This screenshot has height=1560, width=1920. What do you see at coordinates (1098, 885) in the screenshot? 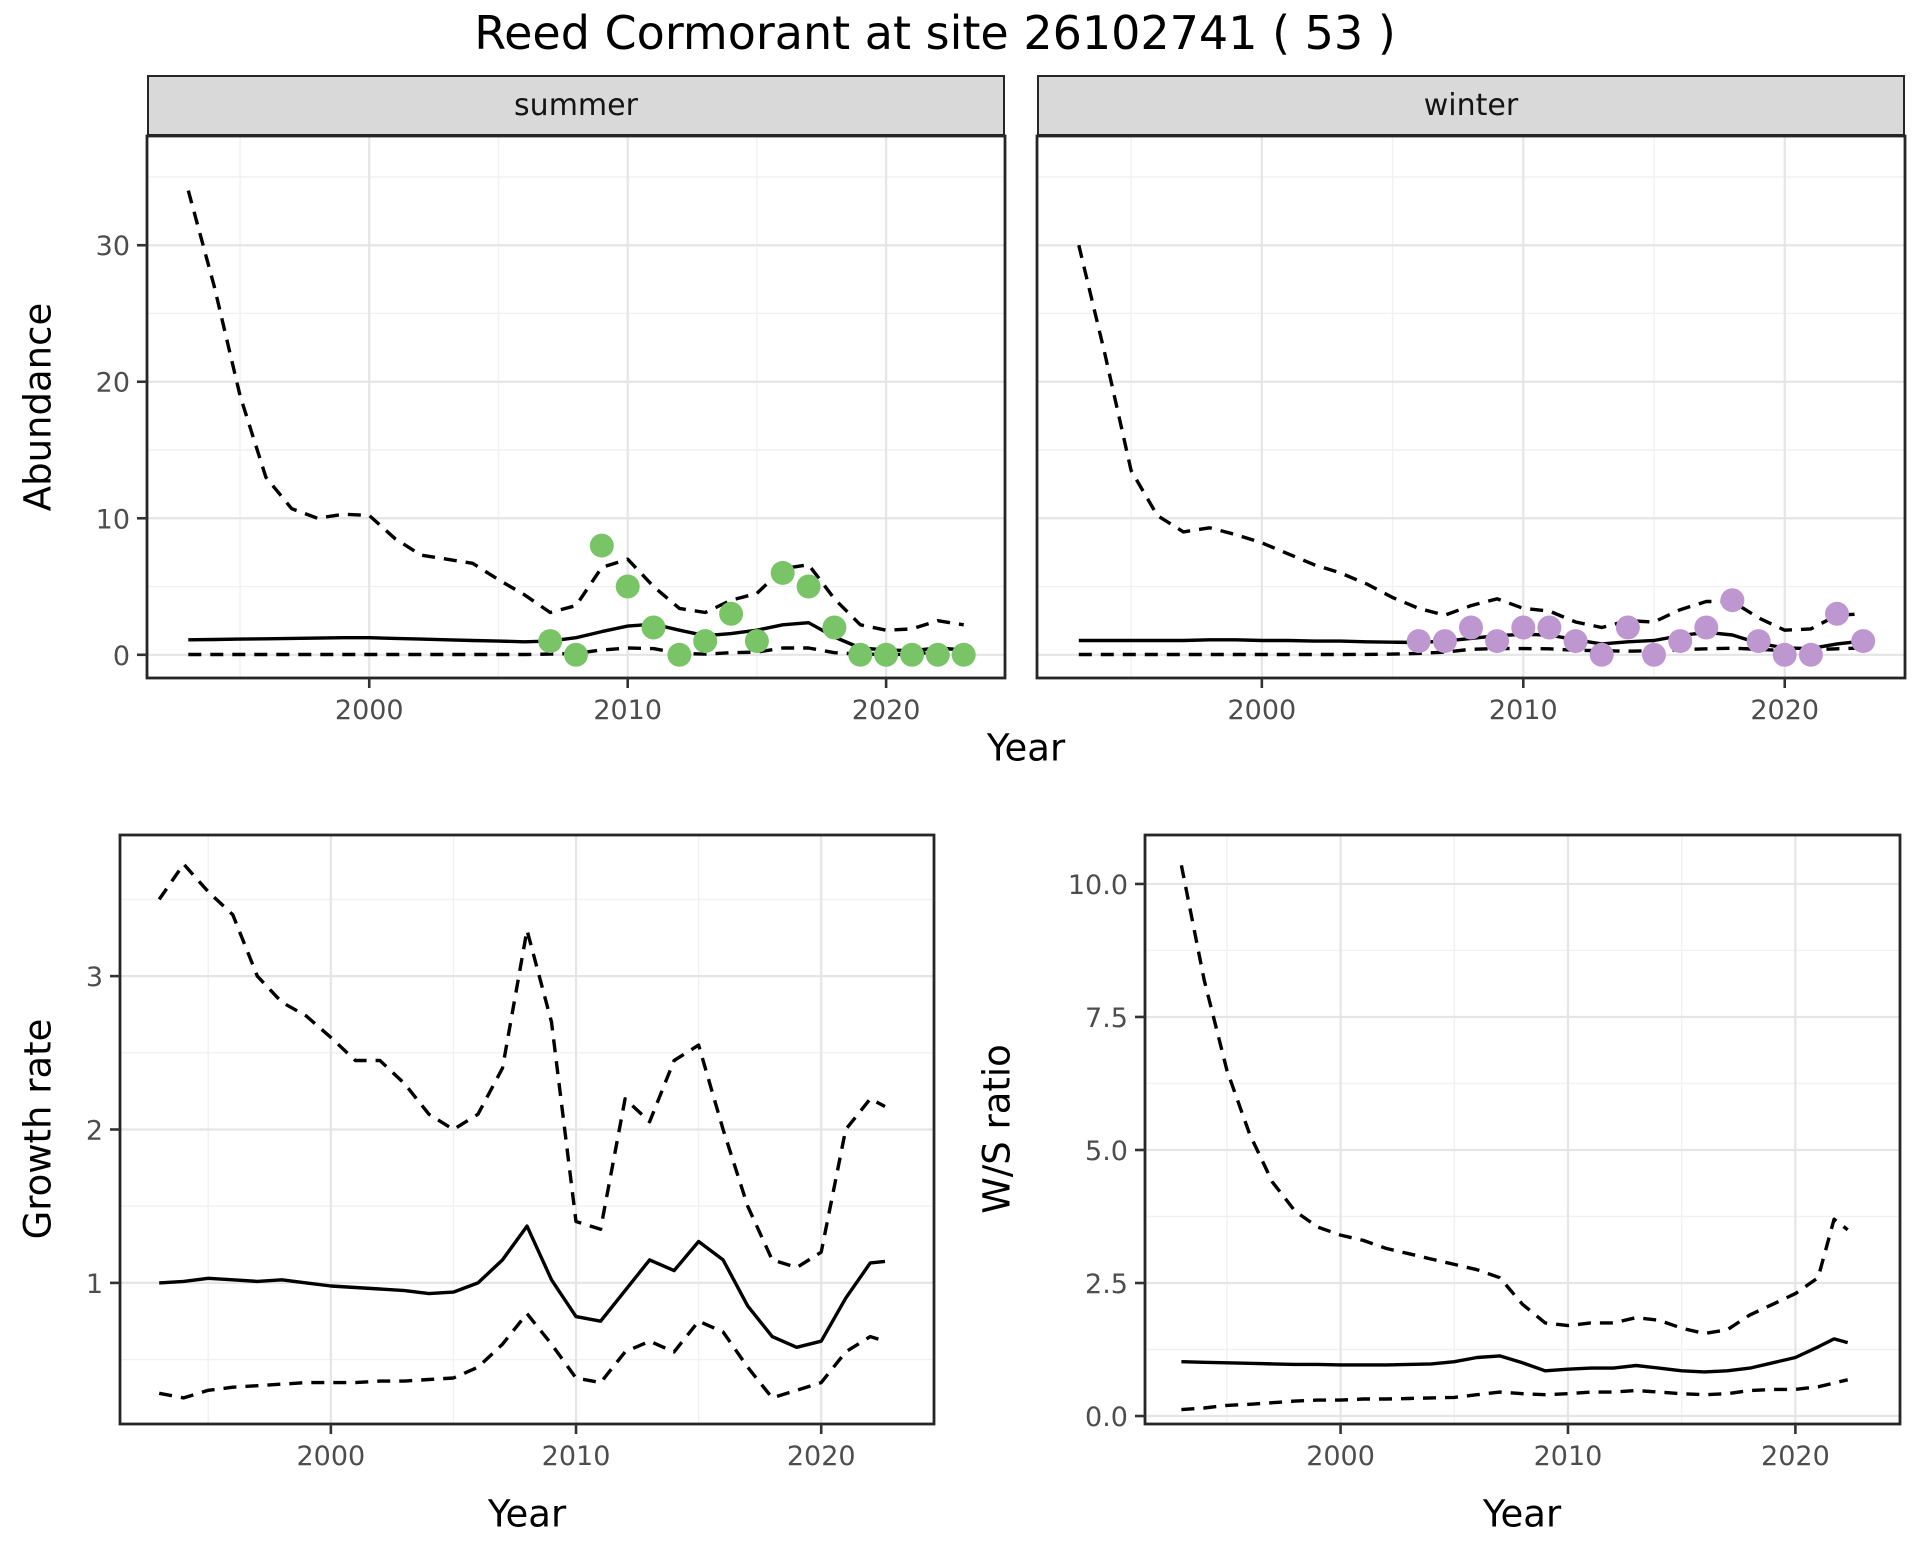
I see `y-tick-label: 10.0` at bounding box center [1098, 885].